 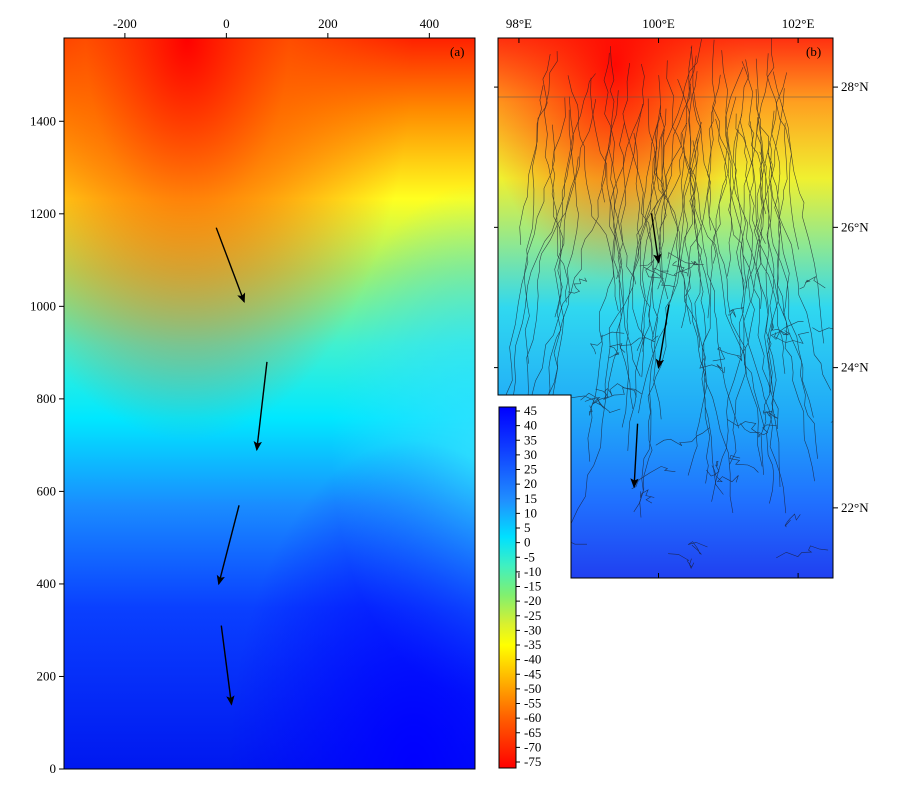 I want to click on lat-tick-label: 22°N, so click(x=855, y=507).